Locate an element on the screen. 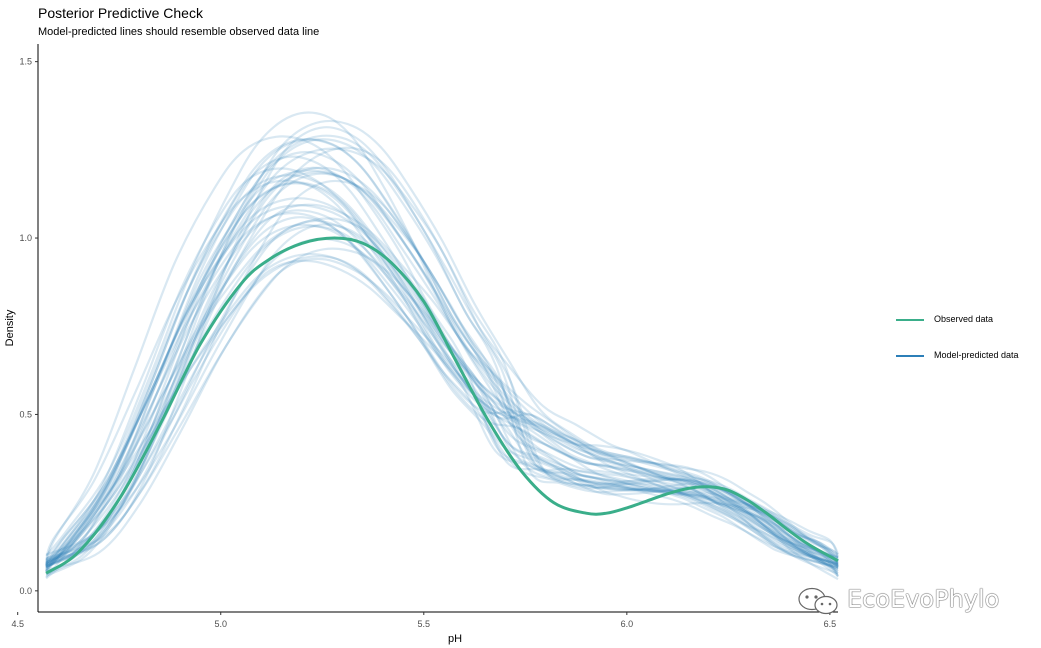  x-tick-label: 6.5 is located at coordinates (830, 624).